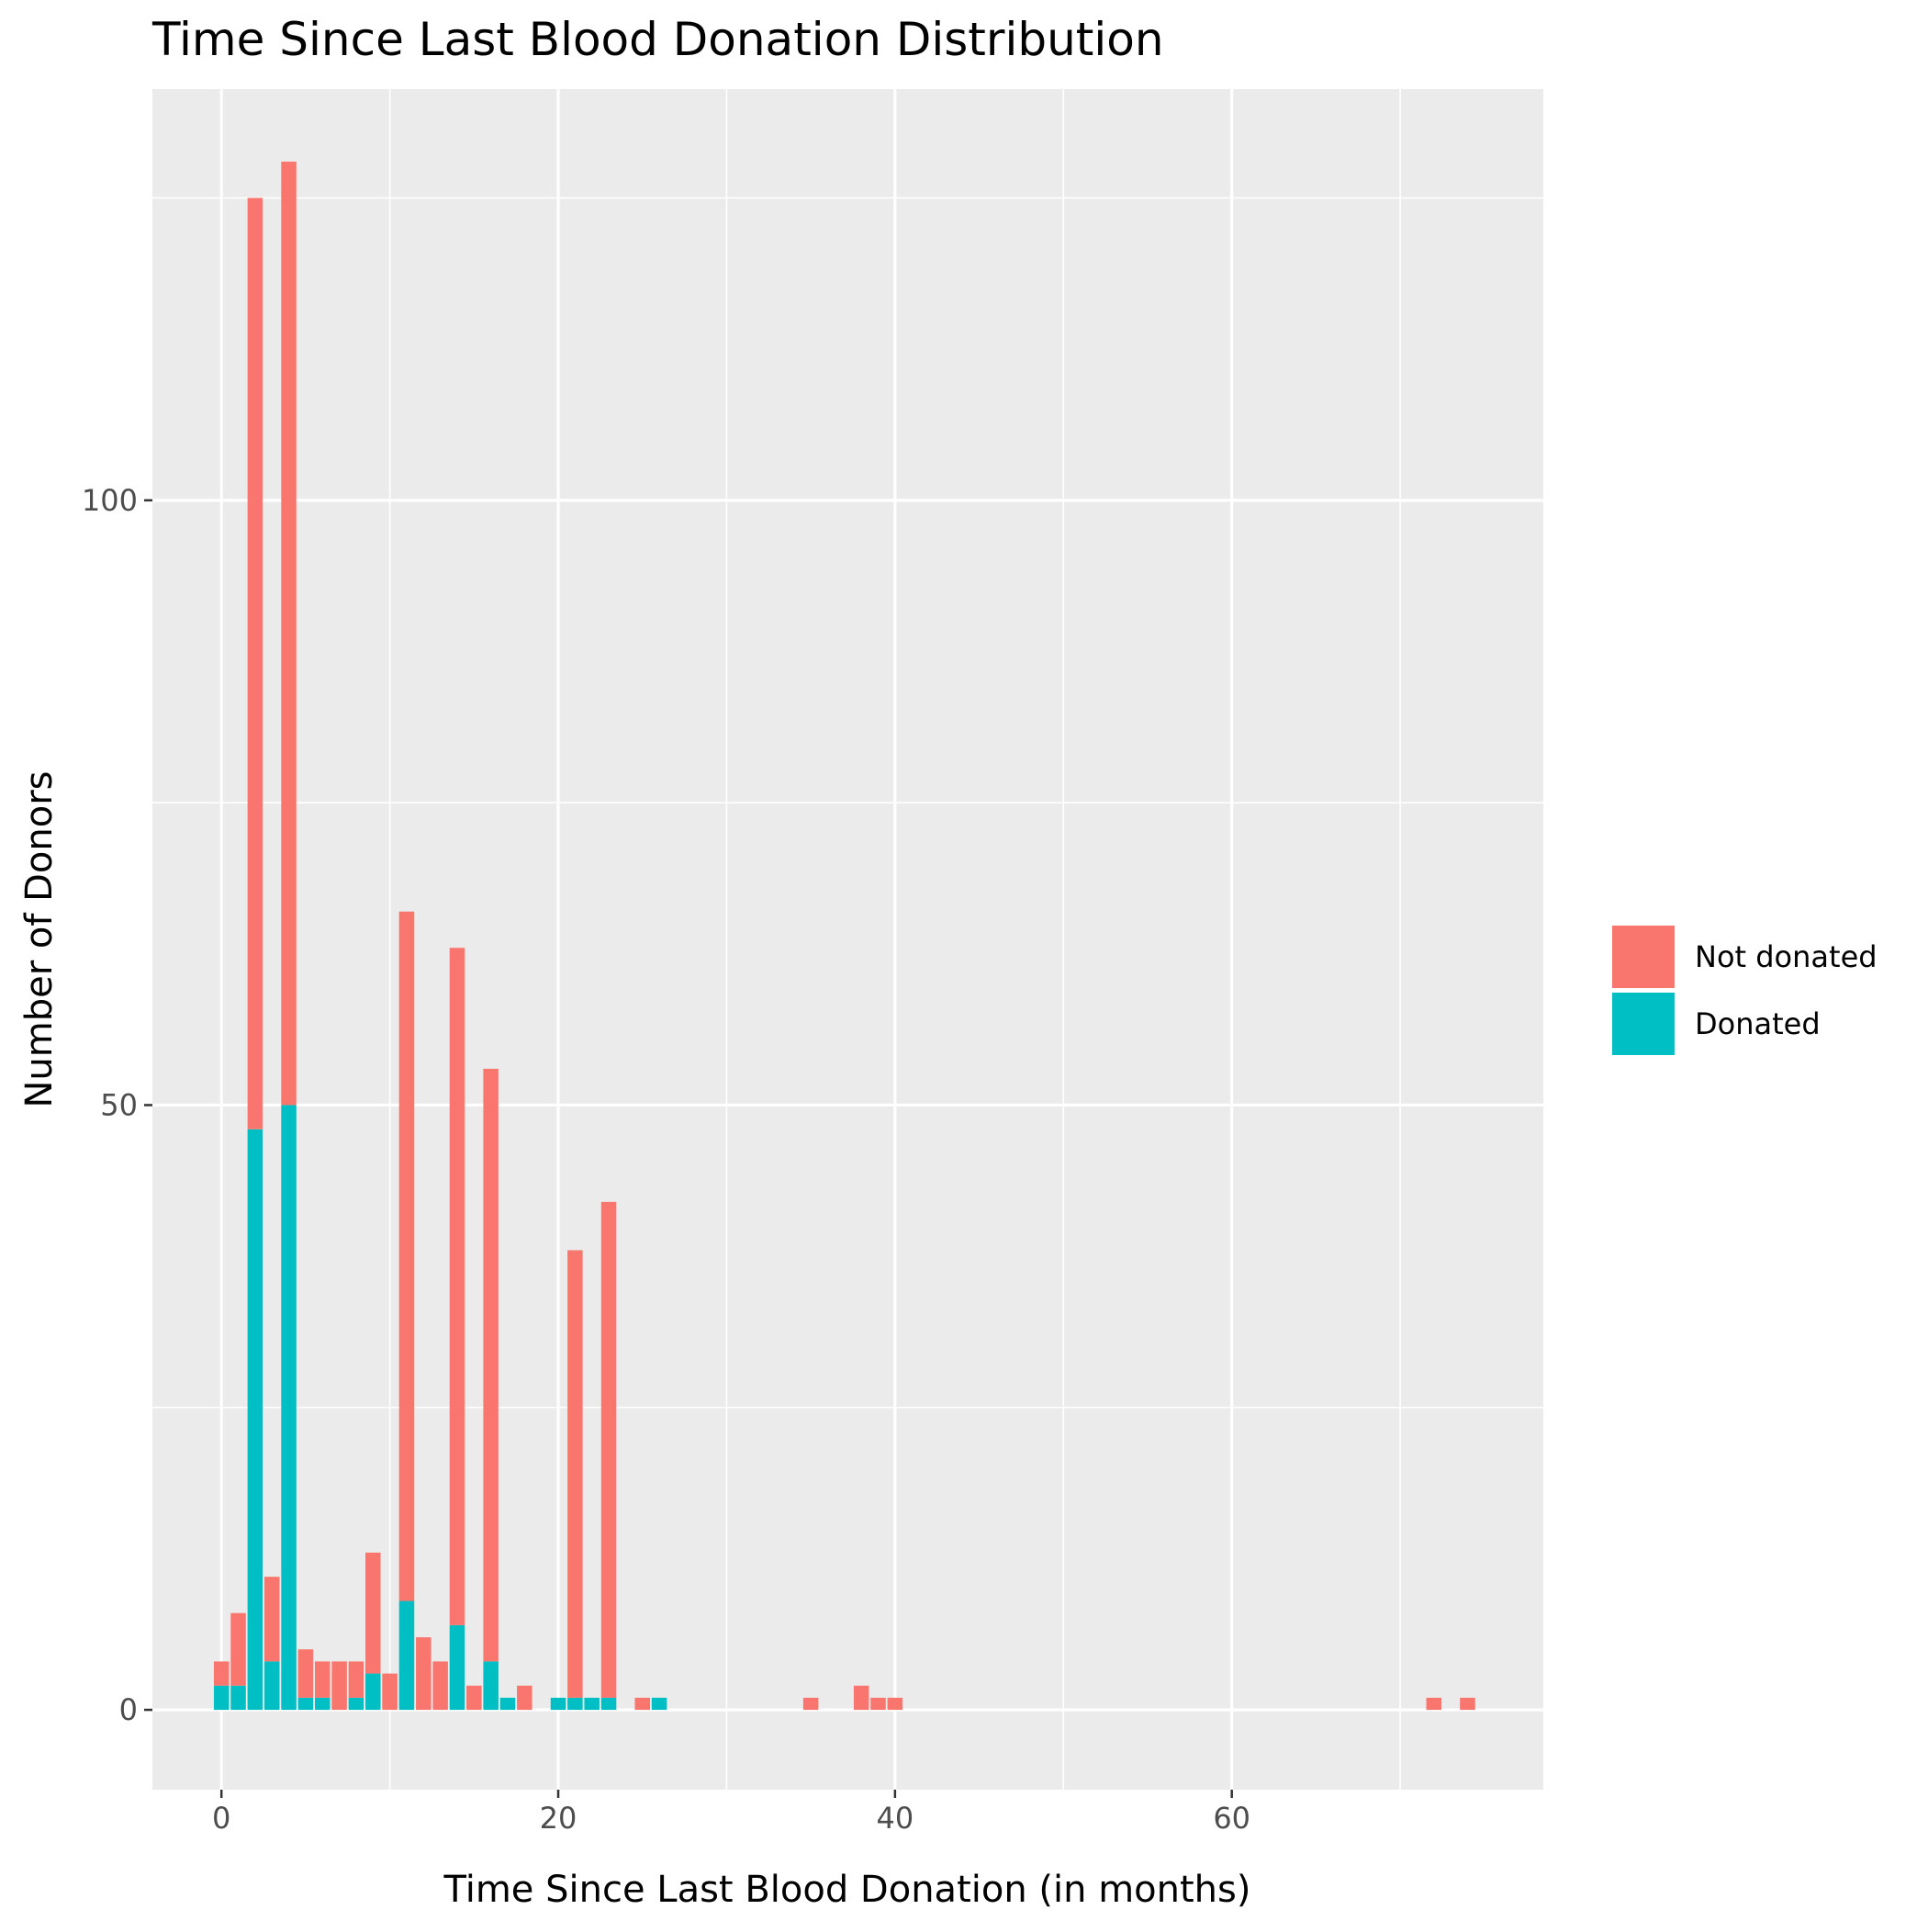 This screenshot has height=1932, width=1928. Describe the element at coordinates (128, 1709) in the screenshot. I see `y-tick-label: 0` at that location.